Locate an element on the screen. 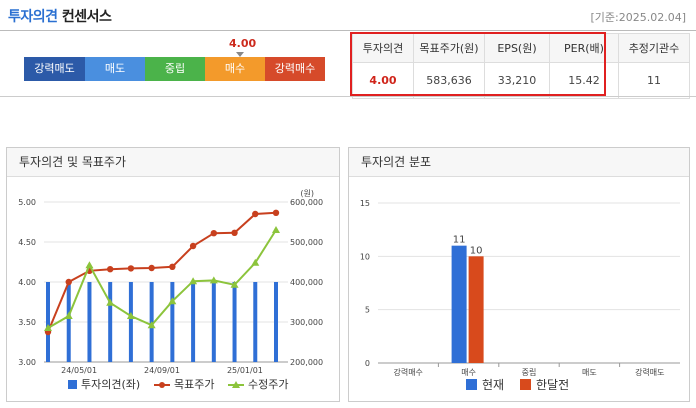 This screenshot has width=696, height=408. legend-label: 현재 is located at coordinates (493, 385).